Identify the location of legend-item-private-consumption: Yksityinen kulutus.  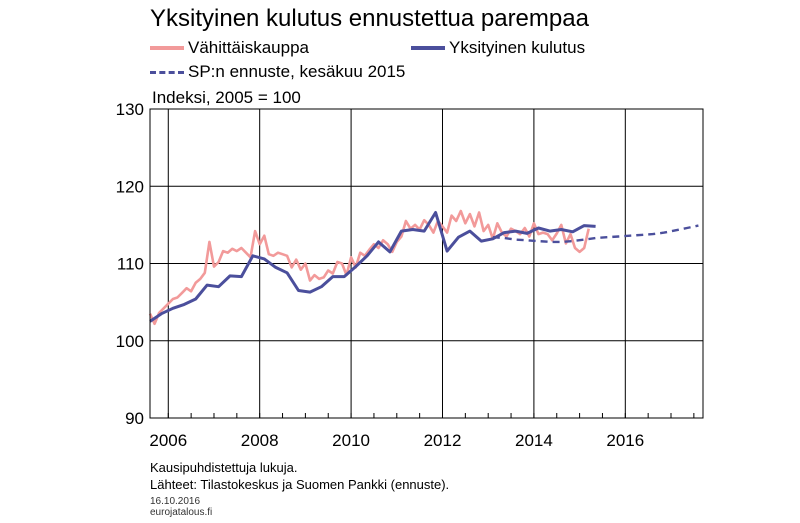
(498, 48).